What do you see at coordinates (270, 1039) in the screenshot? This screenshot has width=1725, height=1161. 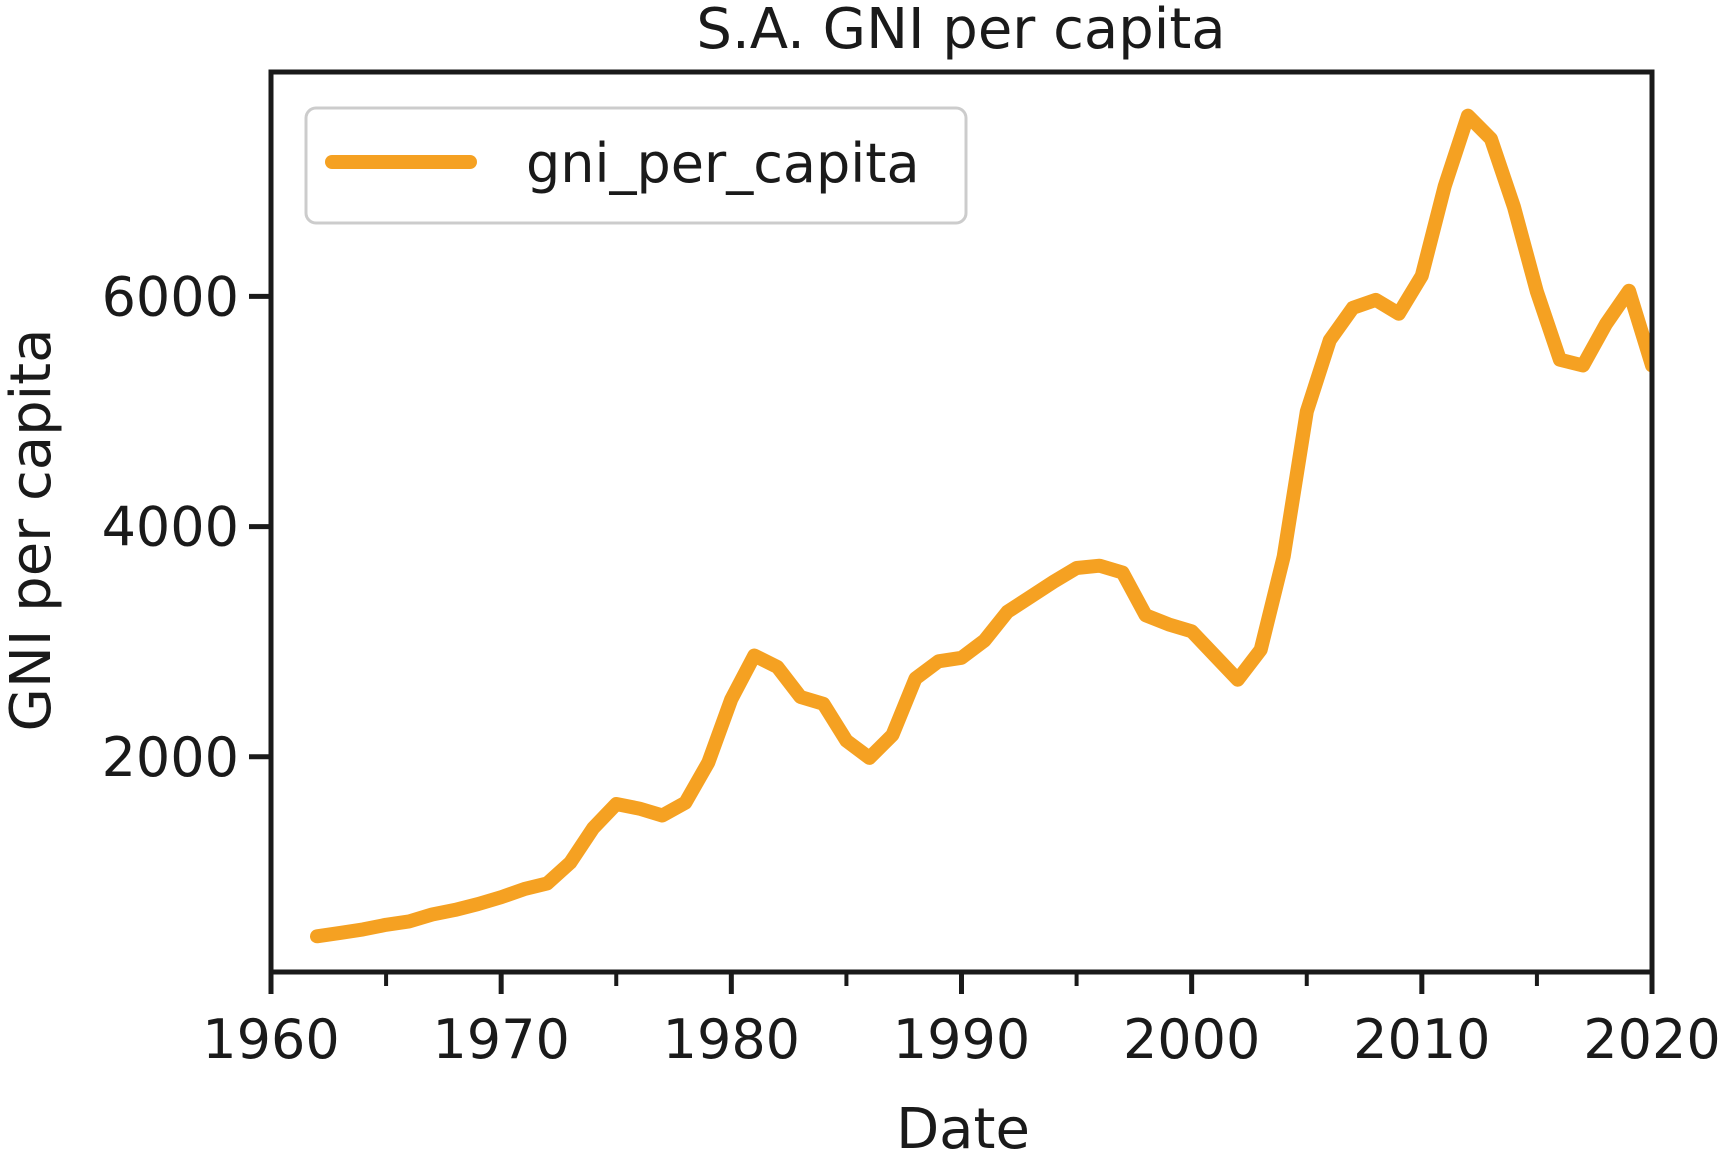 I see `x-tick-label-1960: 1960` at bounding box center [270, 1039].